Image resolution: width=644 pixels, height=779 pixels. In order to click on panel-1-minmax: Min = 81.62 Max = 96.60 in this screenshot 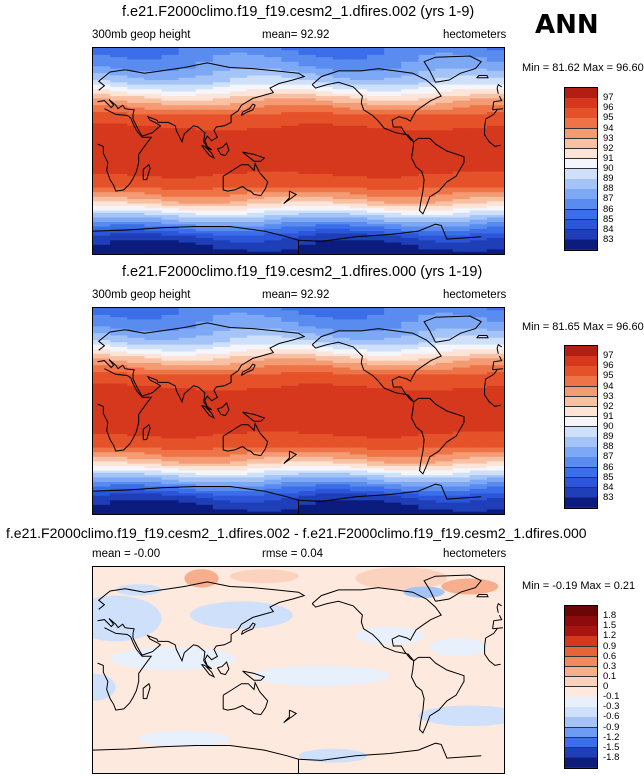, I will do `click(583, 68)`.